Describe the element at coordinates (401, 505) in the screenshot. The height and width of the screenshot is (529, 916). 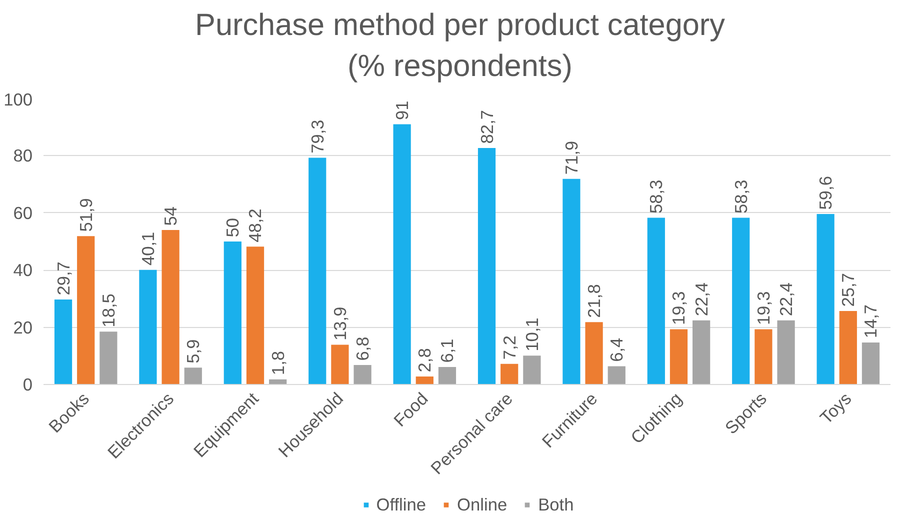
I see `legend-label: Offline` at that location.